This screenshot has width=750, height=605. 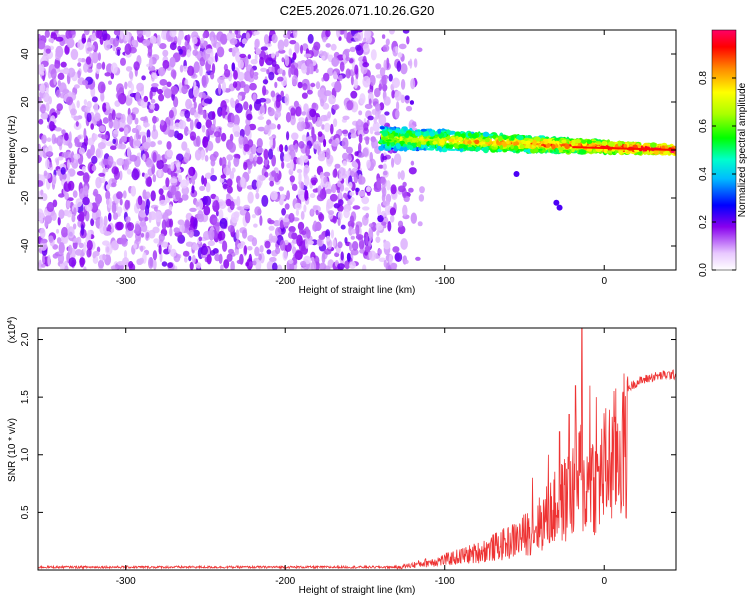 What do you see at coordinates (357, 10) in the screenshot?
I see `figure-title: C2E5.2026.071.10.26.G20` at bounding box center [357, 10].